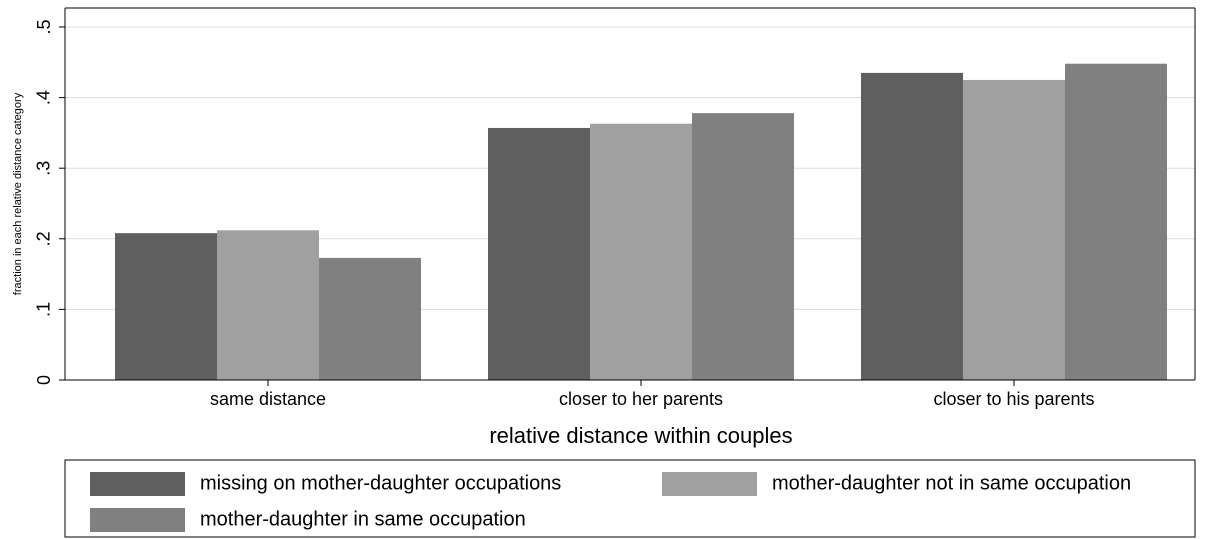 This screenshot has height=539, width=1210. What do you see at coordinates (44, 26) in the screenshot?
I see `y-tick-label: .5` at bounding box center [44, 26].